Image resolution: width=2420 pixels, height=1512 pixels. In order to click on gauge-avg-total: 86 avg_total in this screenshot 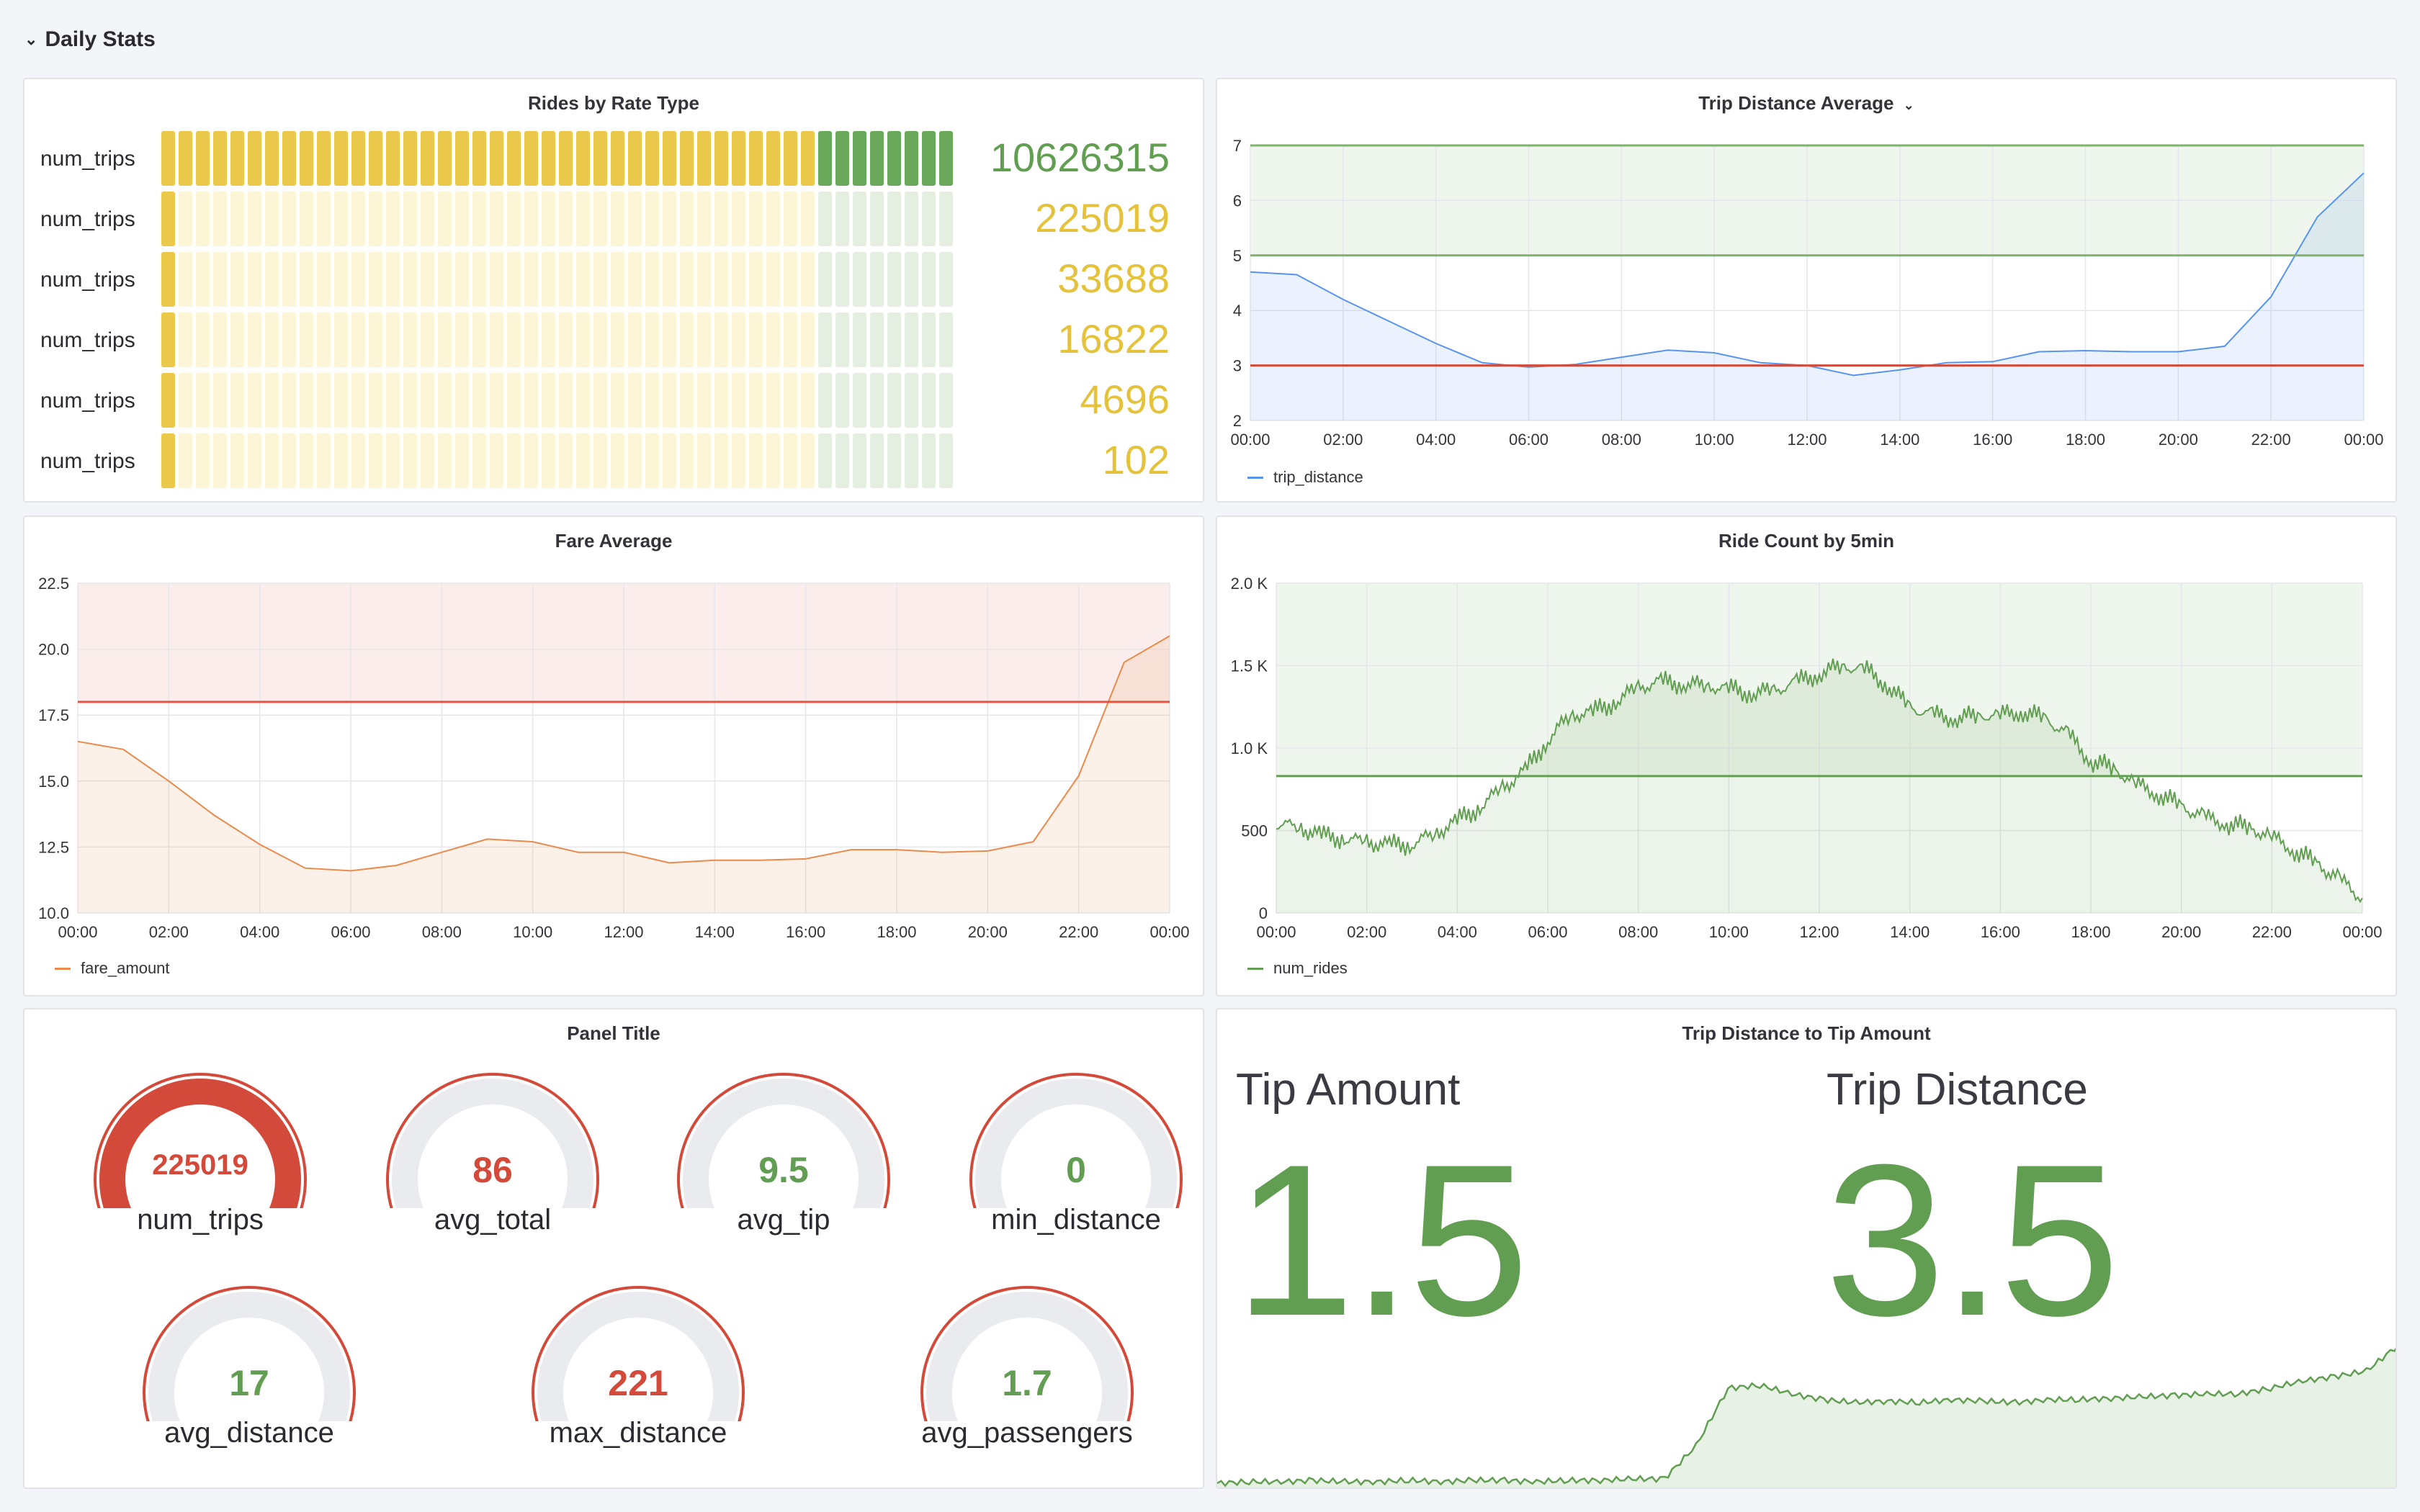, I will do `click(492, 1157)`.